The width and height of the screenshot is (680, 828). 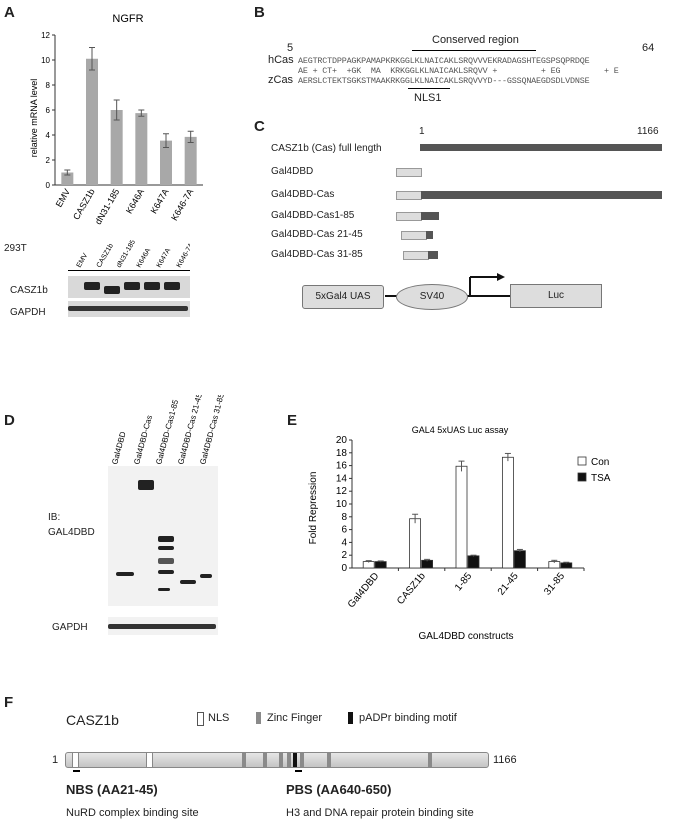 What do you see at coordinates (84, 204) in the screenshot?
I see `x-tick-label: CASZ1b` at bounding box center [84, 204].